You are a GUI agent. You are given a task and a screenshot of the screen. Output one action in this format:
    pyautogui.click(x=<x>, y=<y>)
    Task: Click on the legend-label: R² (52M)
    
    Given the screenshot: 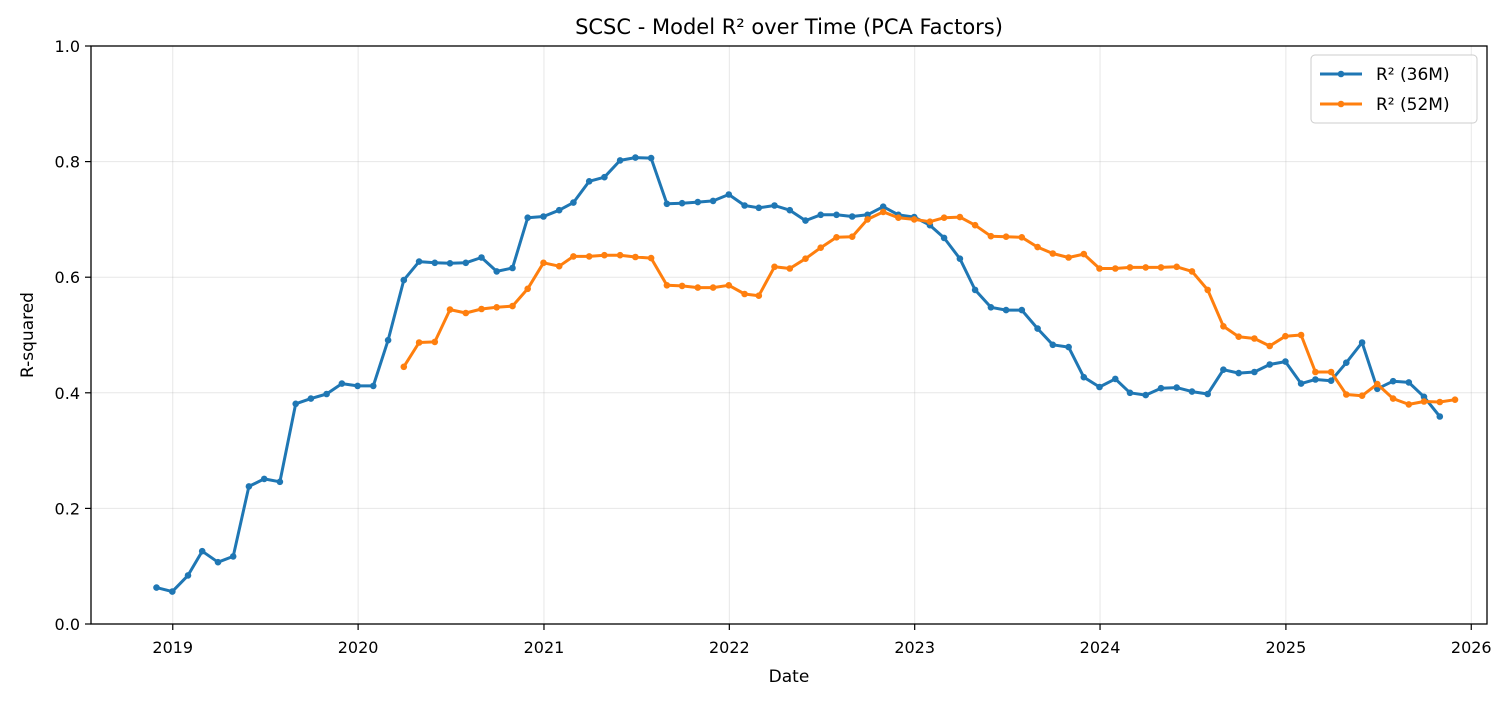 What is the action you would take?
    pyautogui.click(x=1413, y=105)
    